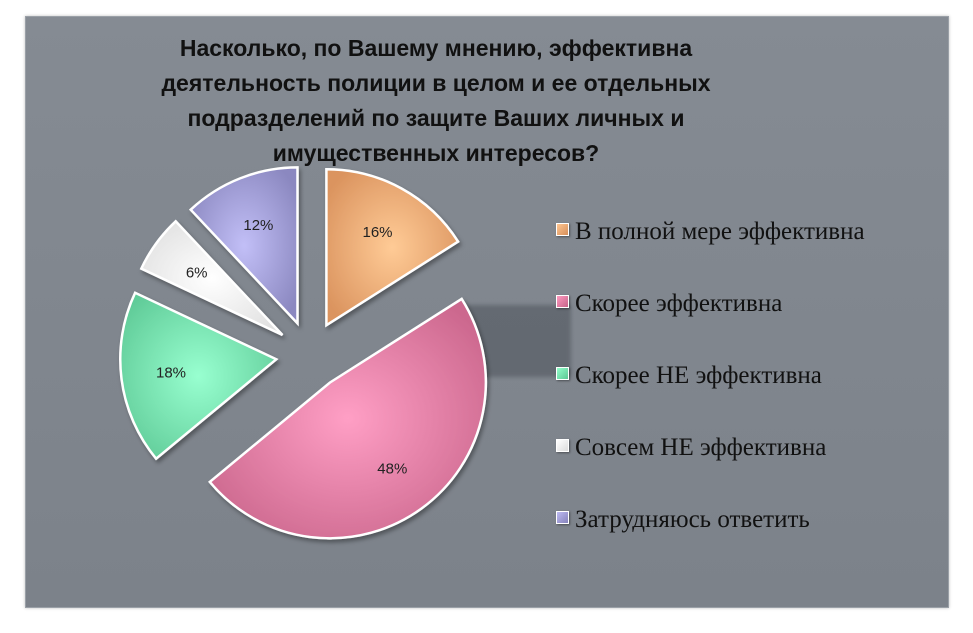  I want to click on legend-item-not-at-all: Совсем НЕ эффективна, so click(710, 470).